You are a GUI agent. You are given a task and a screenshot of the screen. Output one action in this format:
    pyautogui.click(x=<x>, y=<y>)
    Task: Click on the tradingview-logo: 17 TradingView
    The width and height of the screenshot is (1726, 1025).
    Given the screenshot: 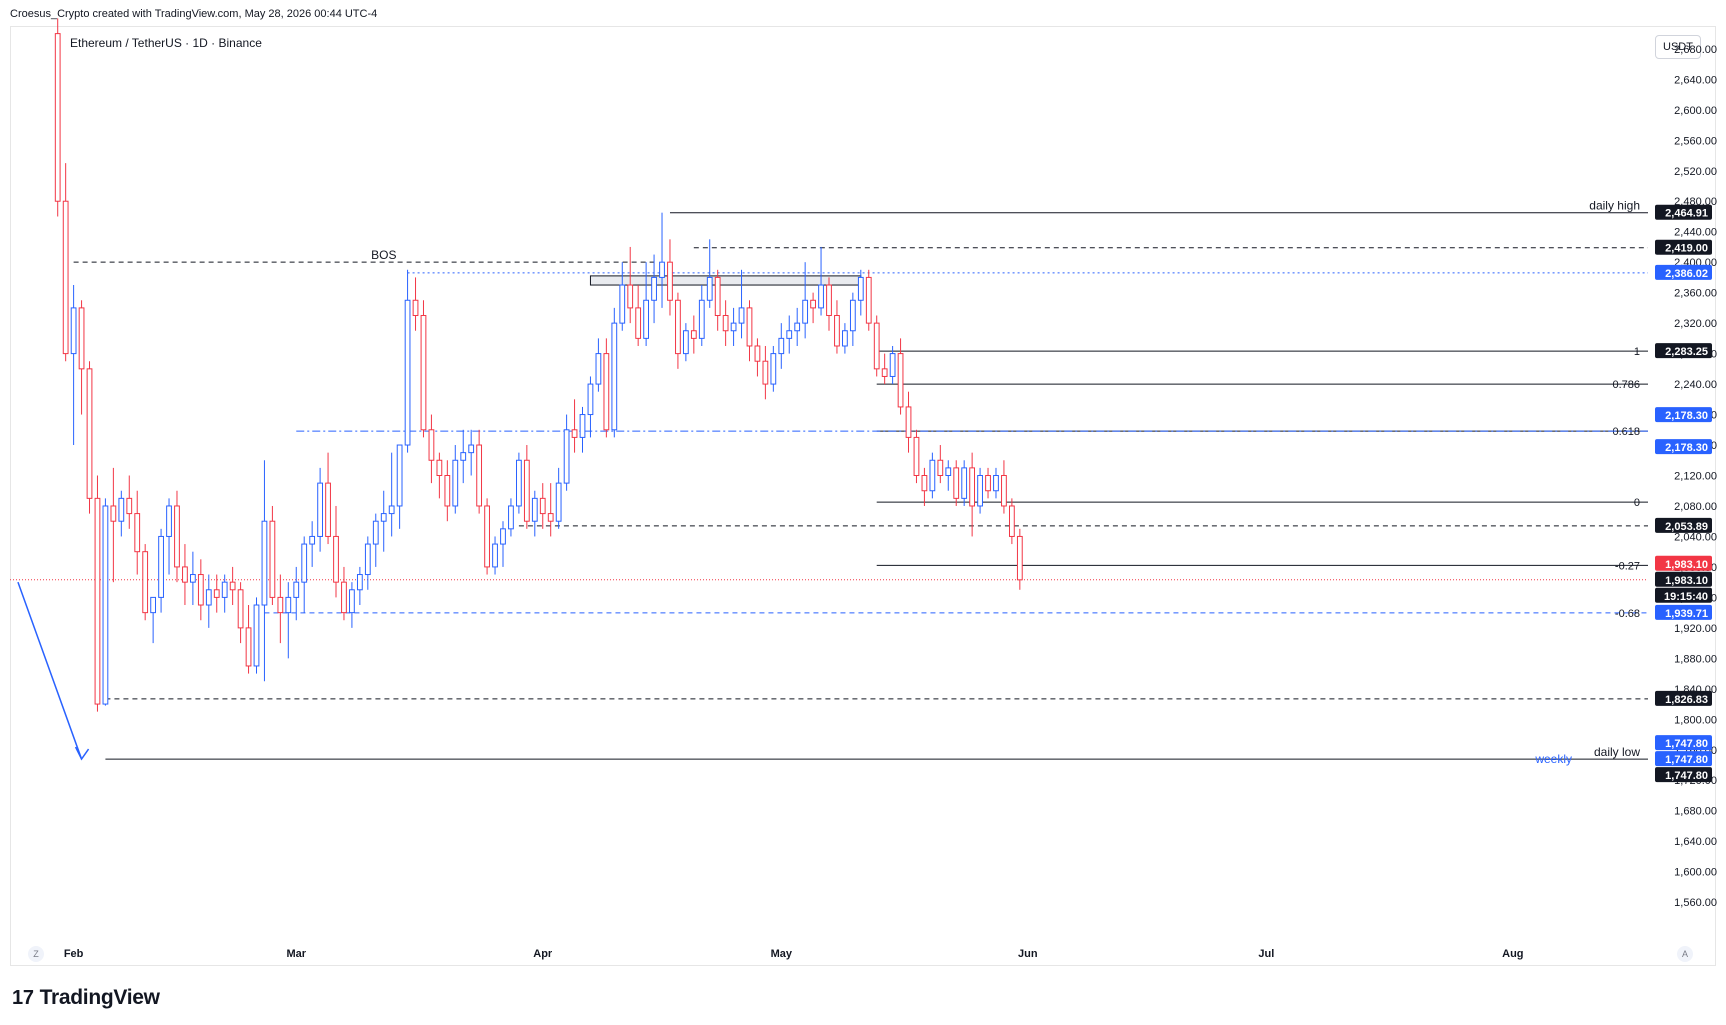 What is the action you would take?
    pyautogui.click(x=86, y=998)
    